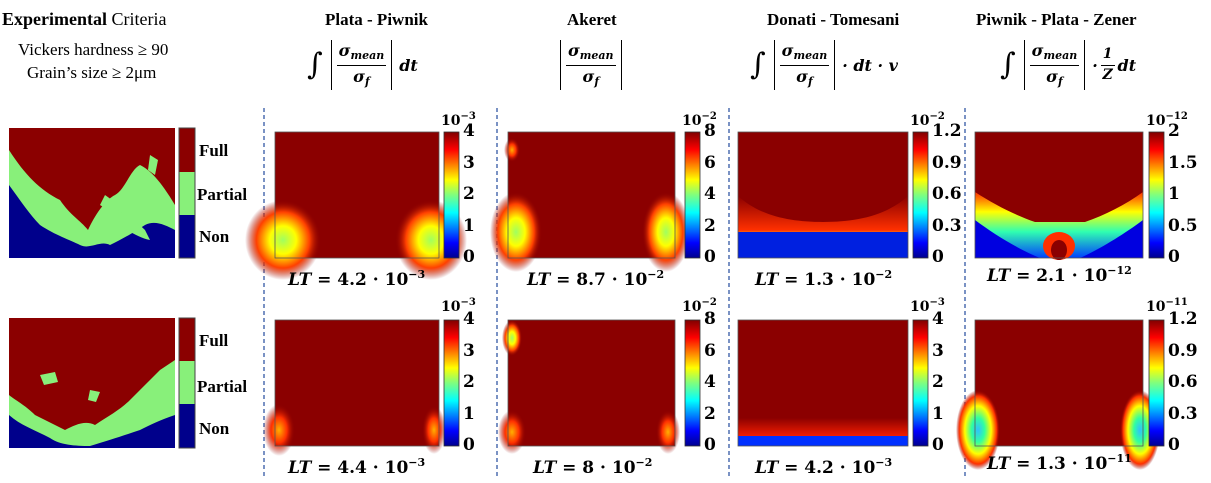  What do you see at coordinates (187, 193) in the screenshot?
I see `category-bar-partial` at bounding box center [187, 193].